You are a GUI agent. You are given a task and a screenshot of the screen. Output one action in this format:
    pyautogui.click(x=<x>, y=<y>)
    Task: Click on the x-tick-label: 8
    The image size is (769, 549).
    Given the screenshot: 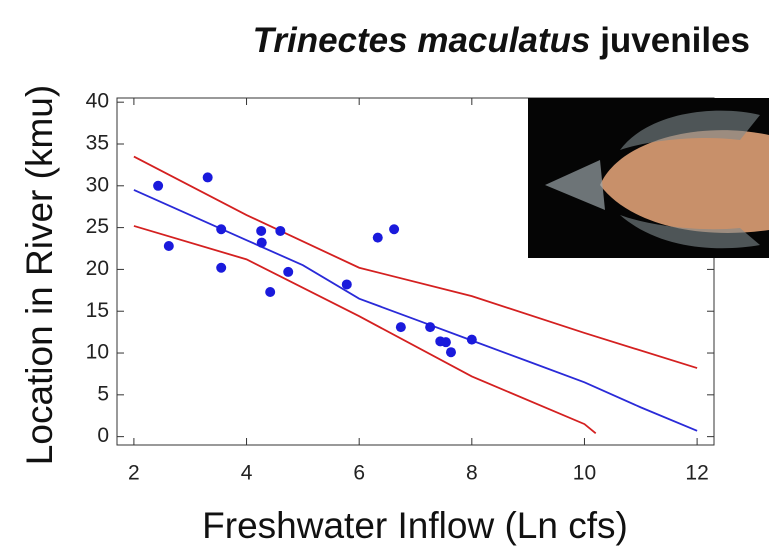 What is the action you would take?
    pyautogui.click(x=472, y=473)
    